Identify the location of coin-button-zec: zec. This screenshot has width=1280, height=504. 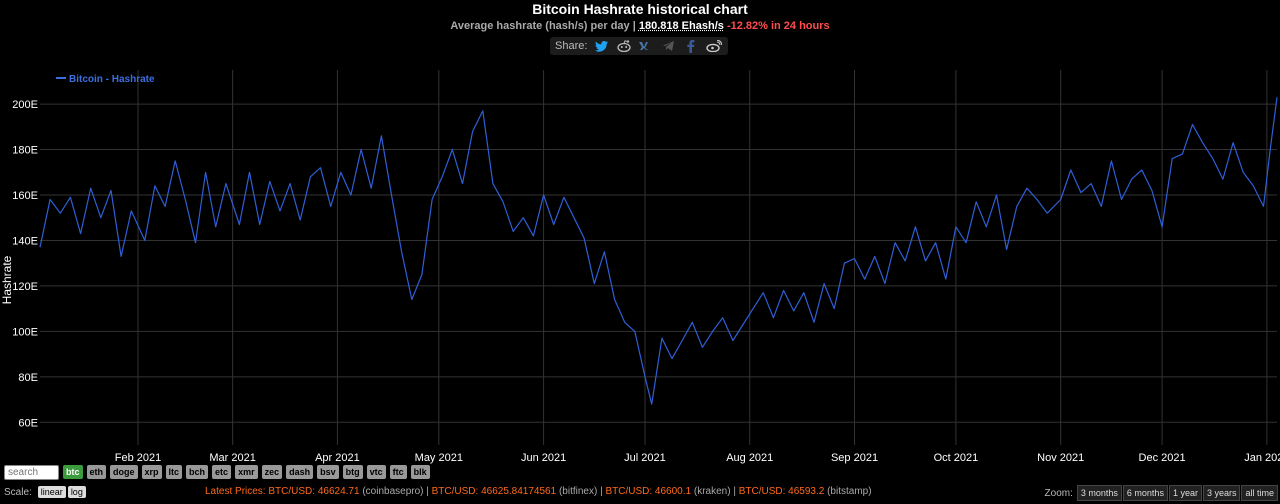
(272, 472).